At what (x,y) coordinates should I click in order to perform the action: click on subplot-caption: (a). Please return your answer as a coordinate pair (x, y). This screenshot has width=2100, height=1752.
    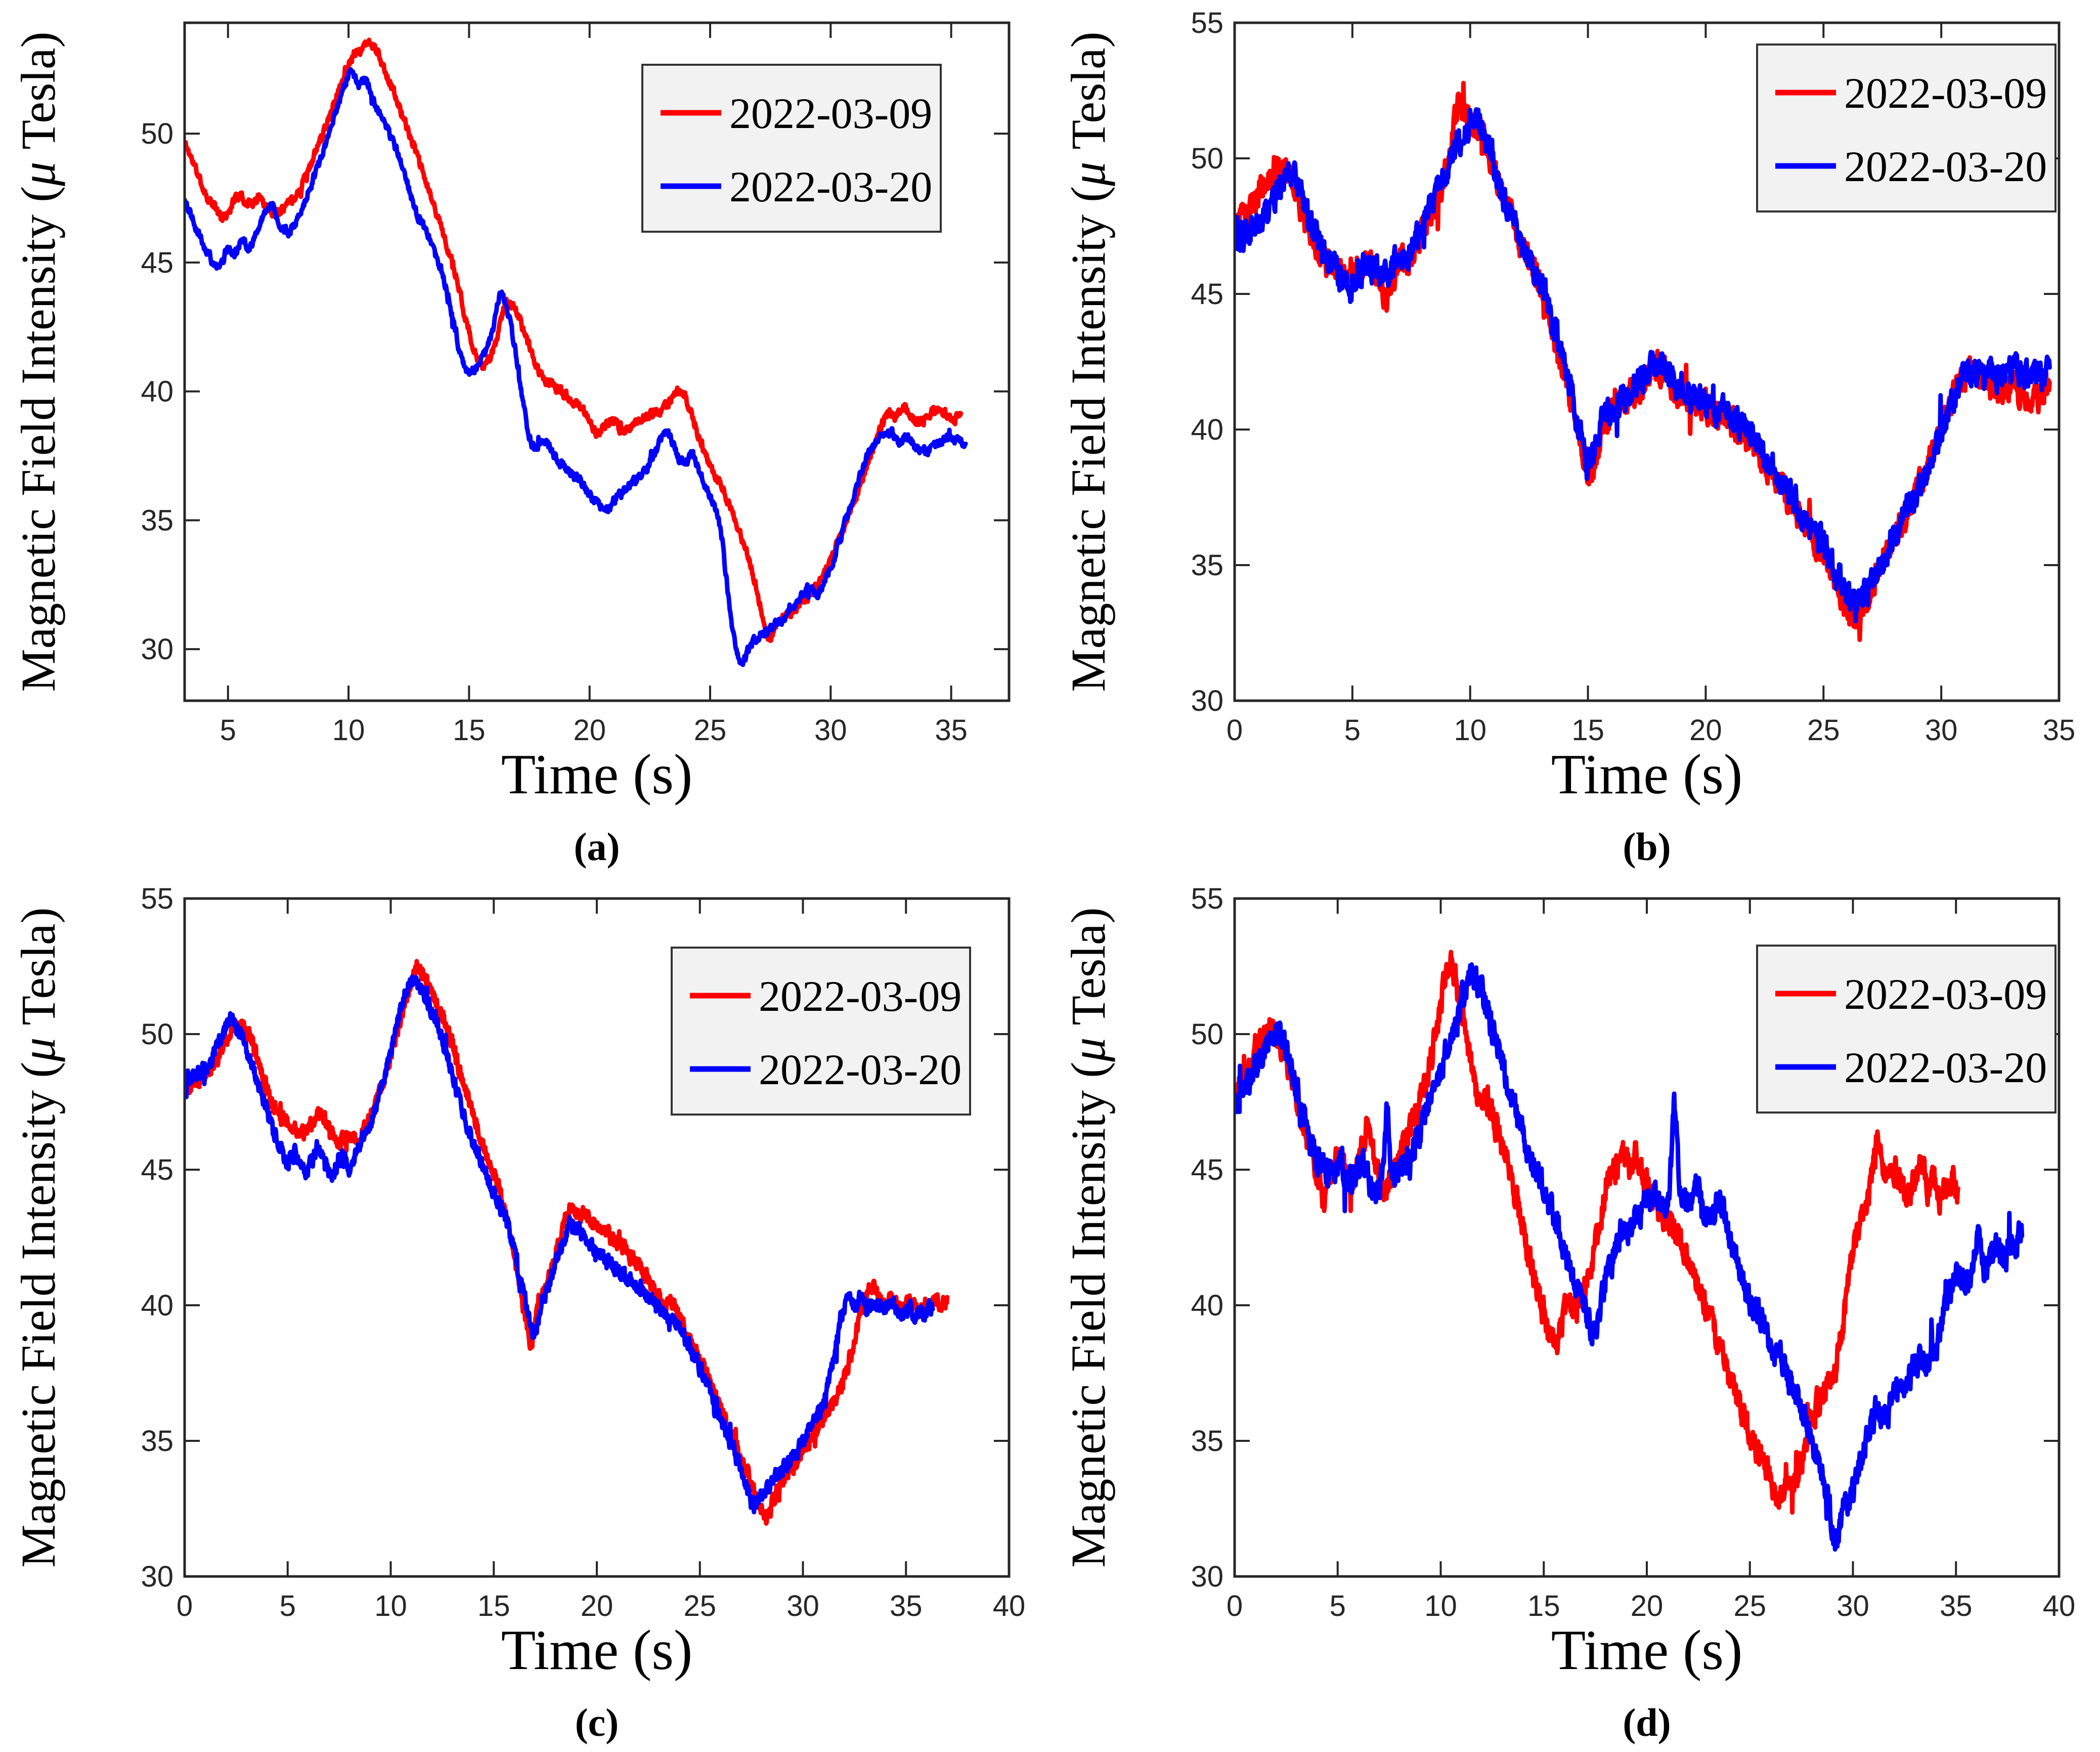
    Looking at the image, I should click on (597, 847).